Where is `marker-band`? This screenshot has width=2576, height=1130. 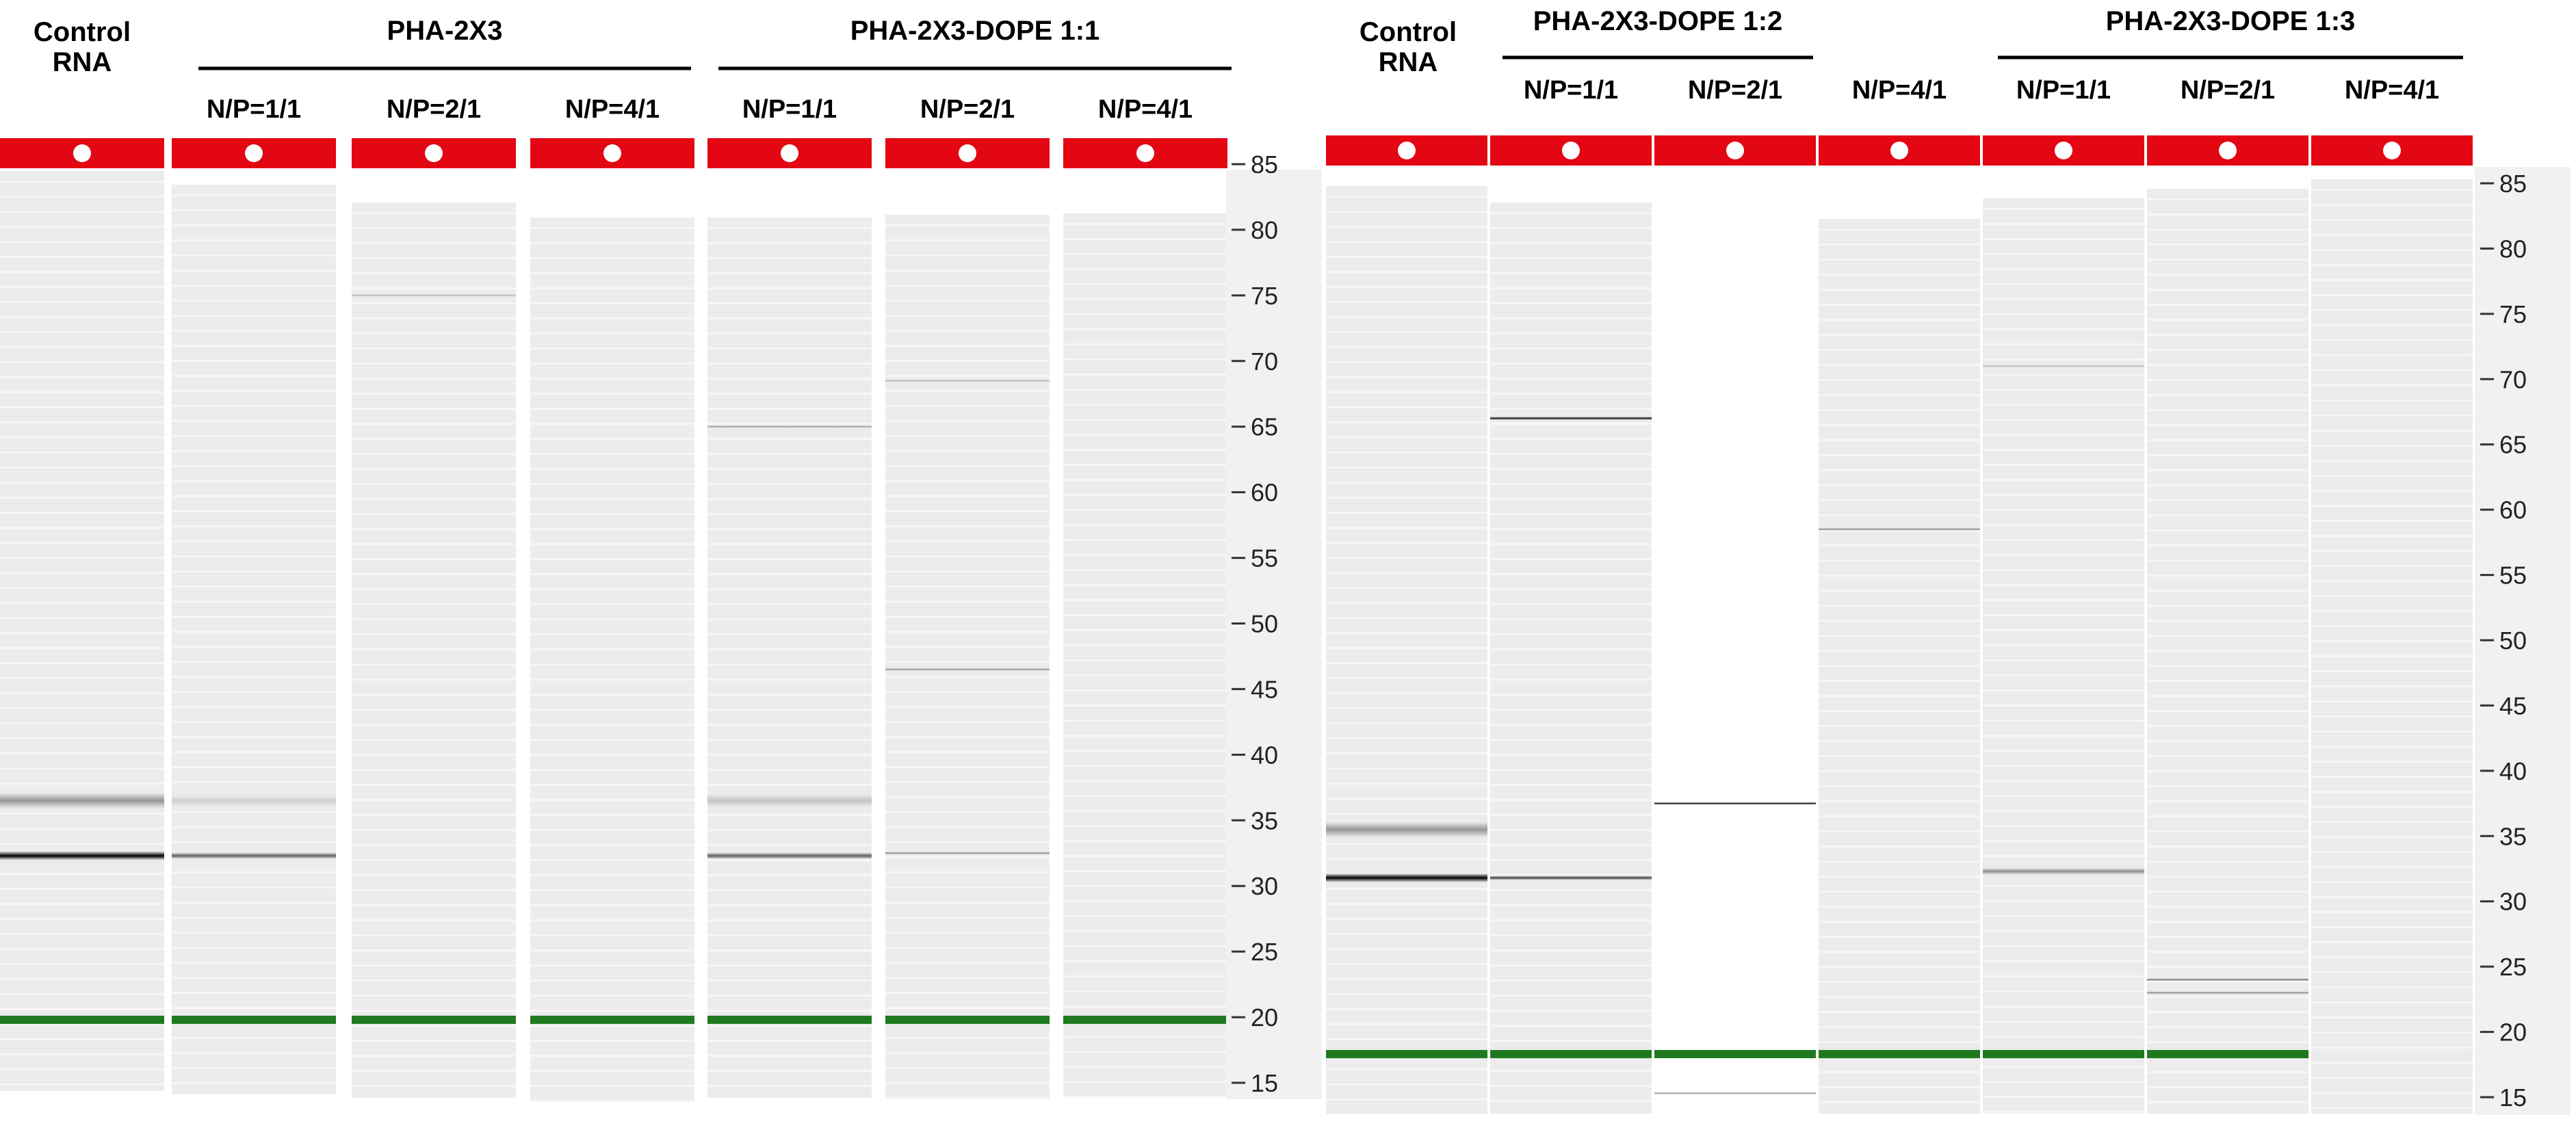
marker-band is located at coordinates (612, 1020).